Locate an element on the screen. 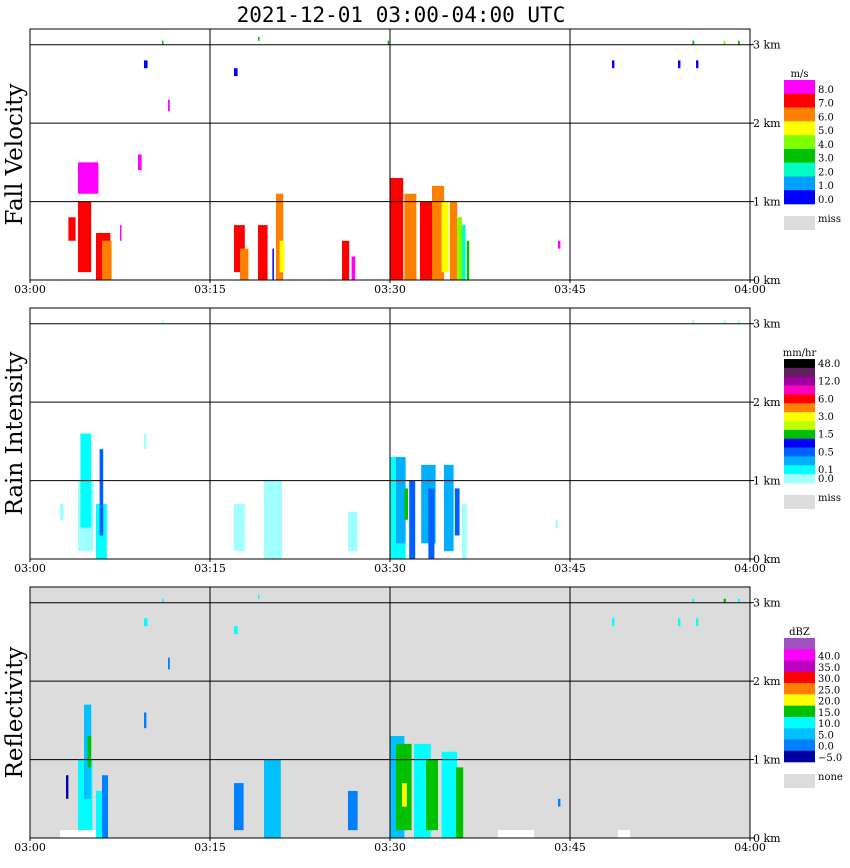  fall-velocity-ytick-label: 1 km is located at coordinates (767, 202).